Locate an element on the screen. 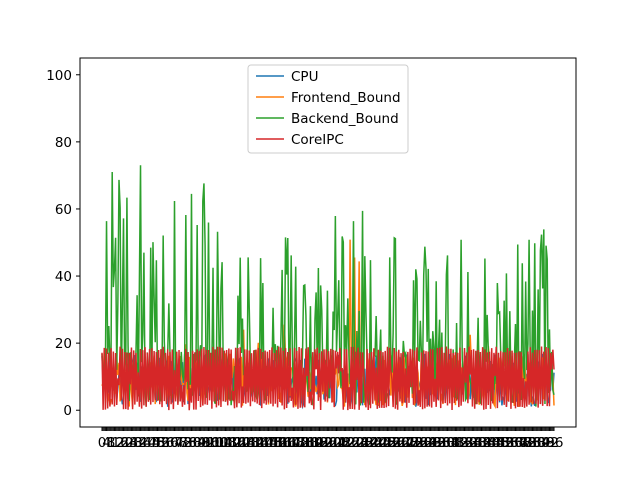 The image size is (640, 480). x-tick-label: 272 is located at coordinates (410, 443).